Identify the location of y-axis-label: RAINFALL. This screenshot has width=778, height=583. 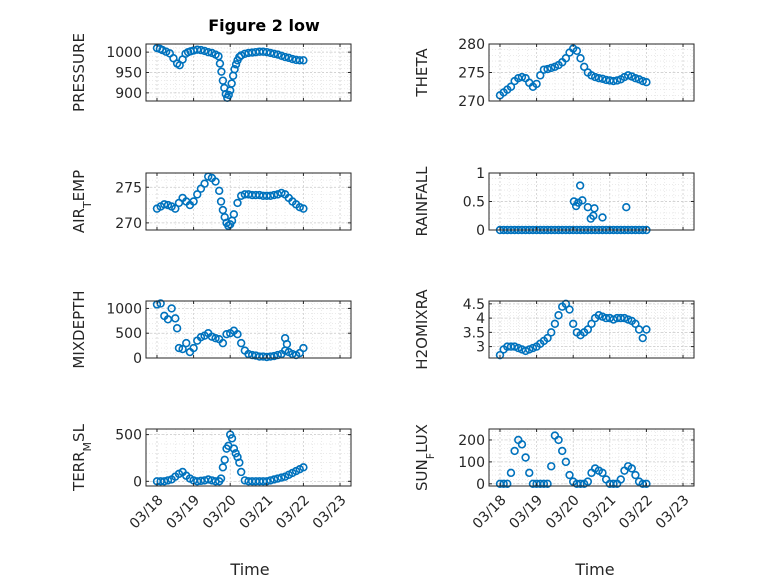
(422, 201).